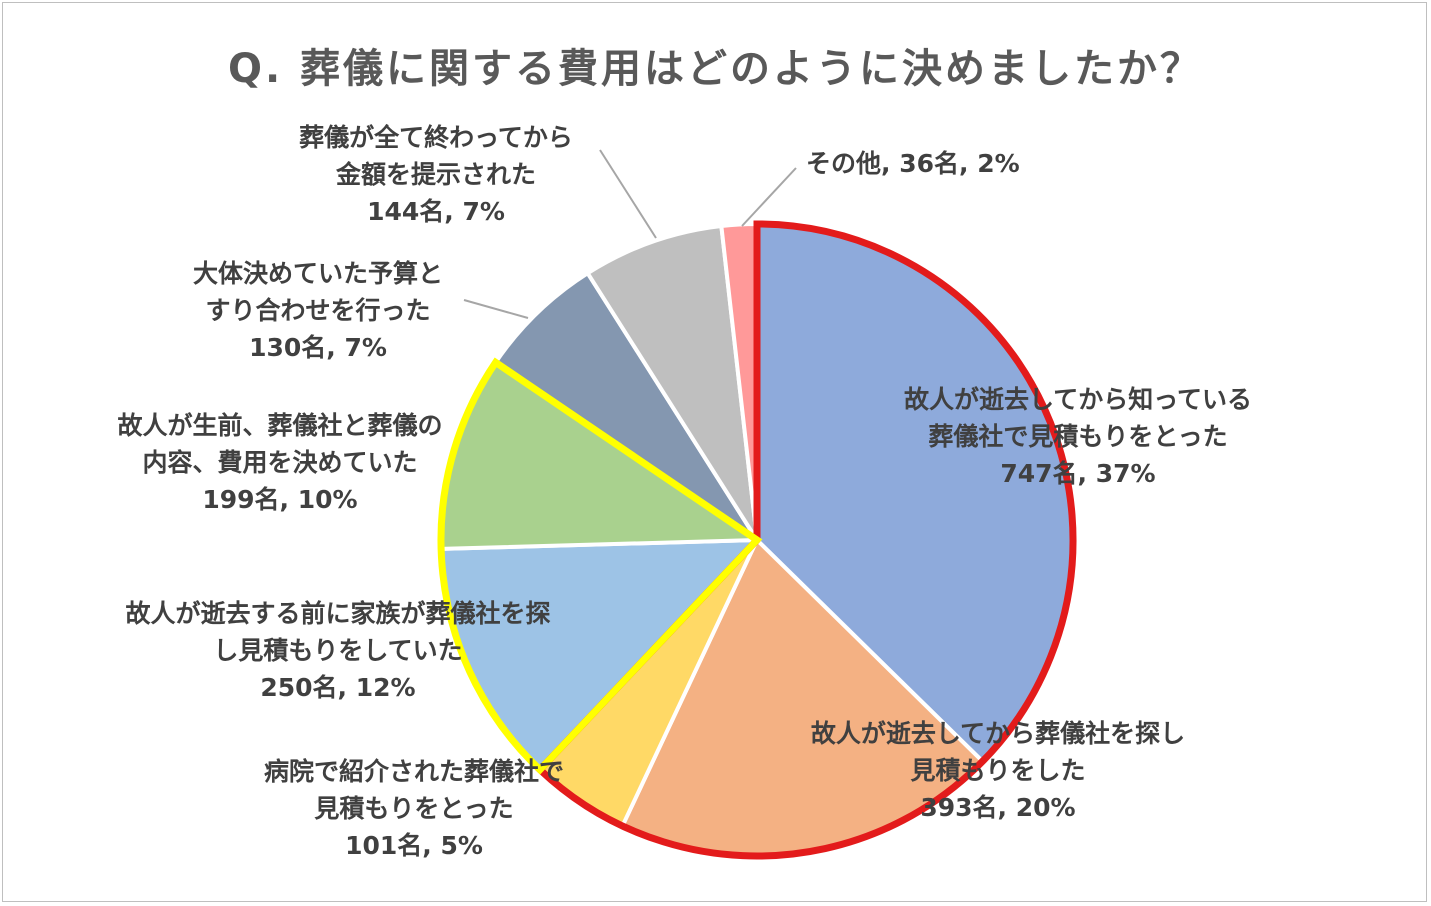 The height and width of the screenshot is (906, 1431). Describe the element at coordinates (1077, 473) in the screenshot. I see `slice-1-value-label: 747名, 37%` at that location.